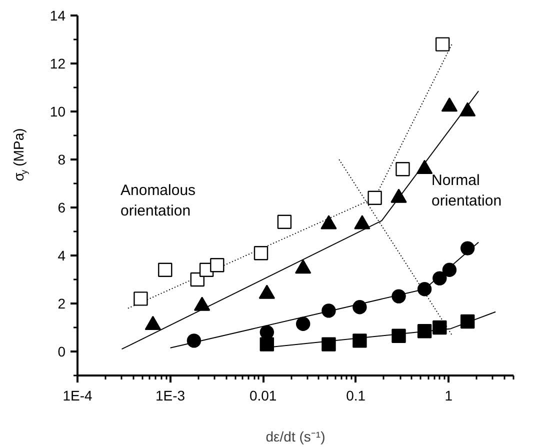 This screenshot has height=447, width=539. Describe the element at coordinates (158, 201) in the screenshot. I see `annotation: Anomalous orientation` at that location.